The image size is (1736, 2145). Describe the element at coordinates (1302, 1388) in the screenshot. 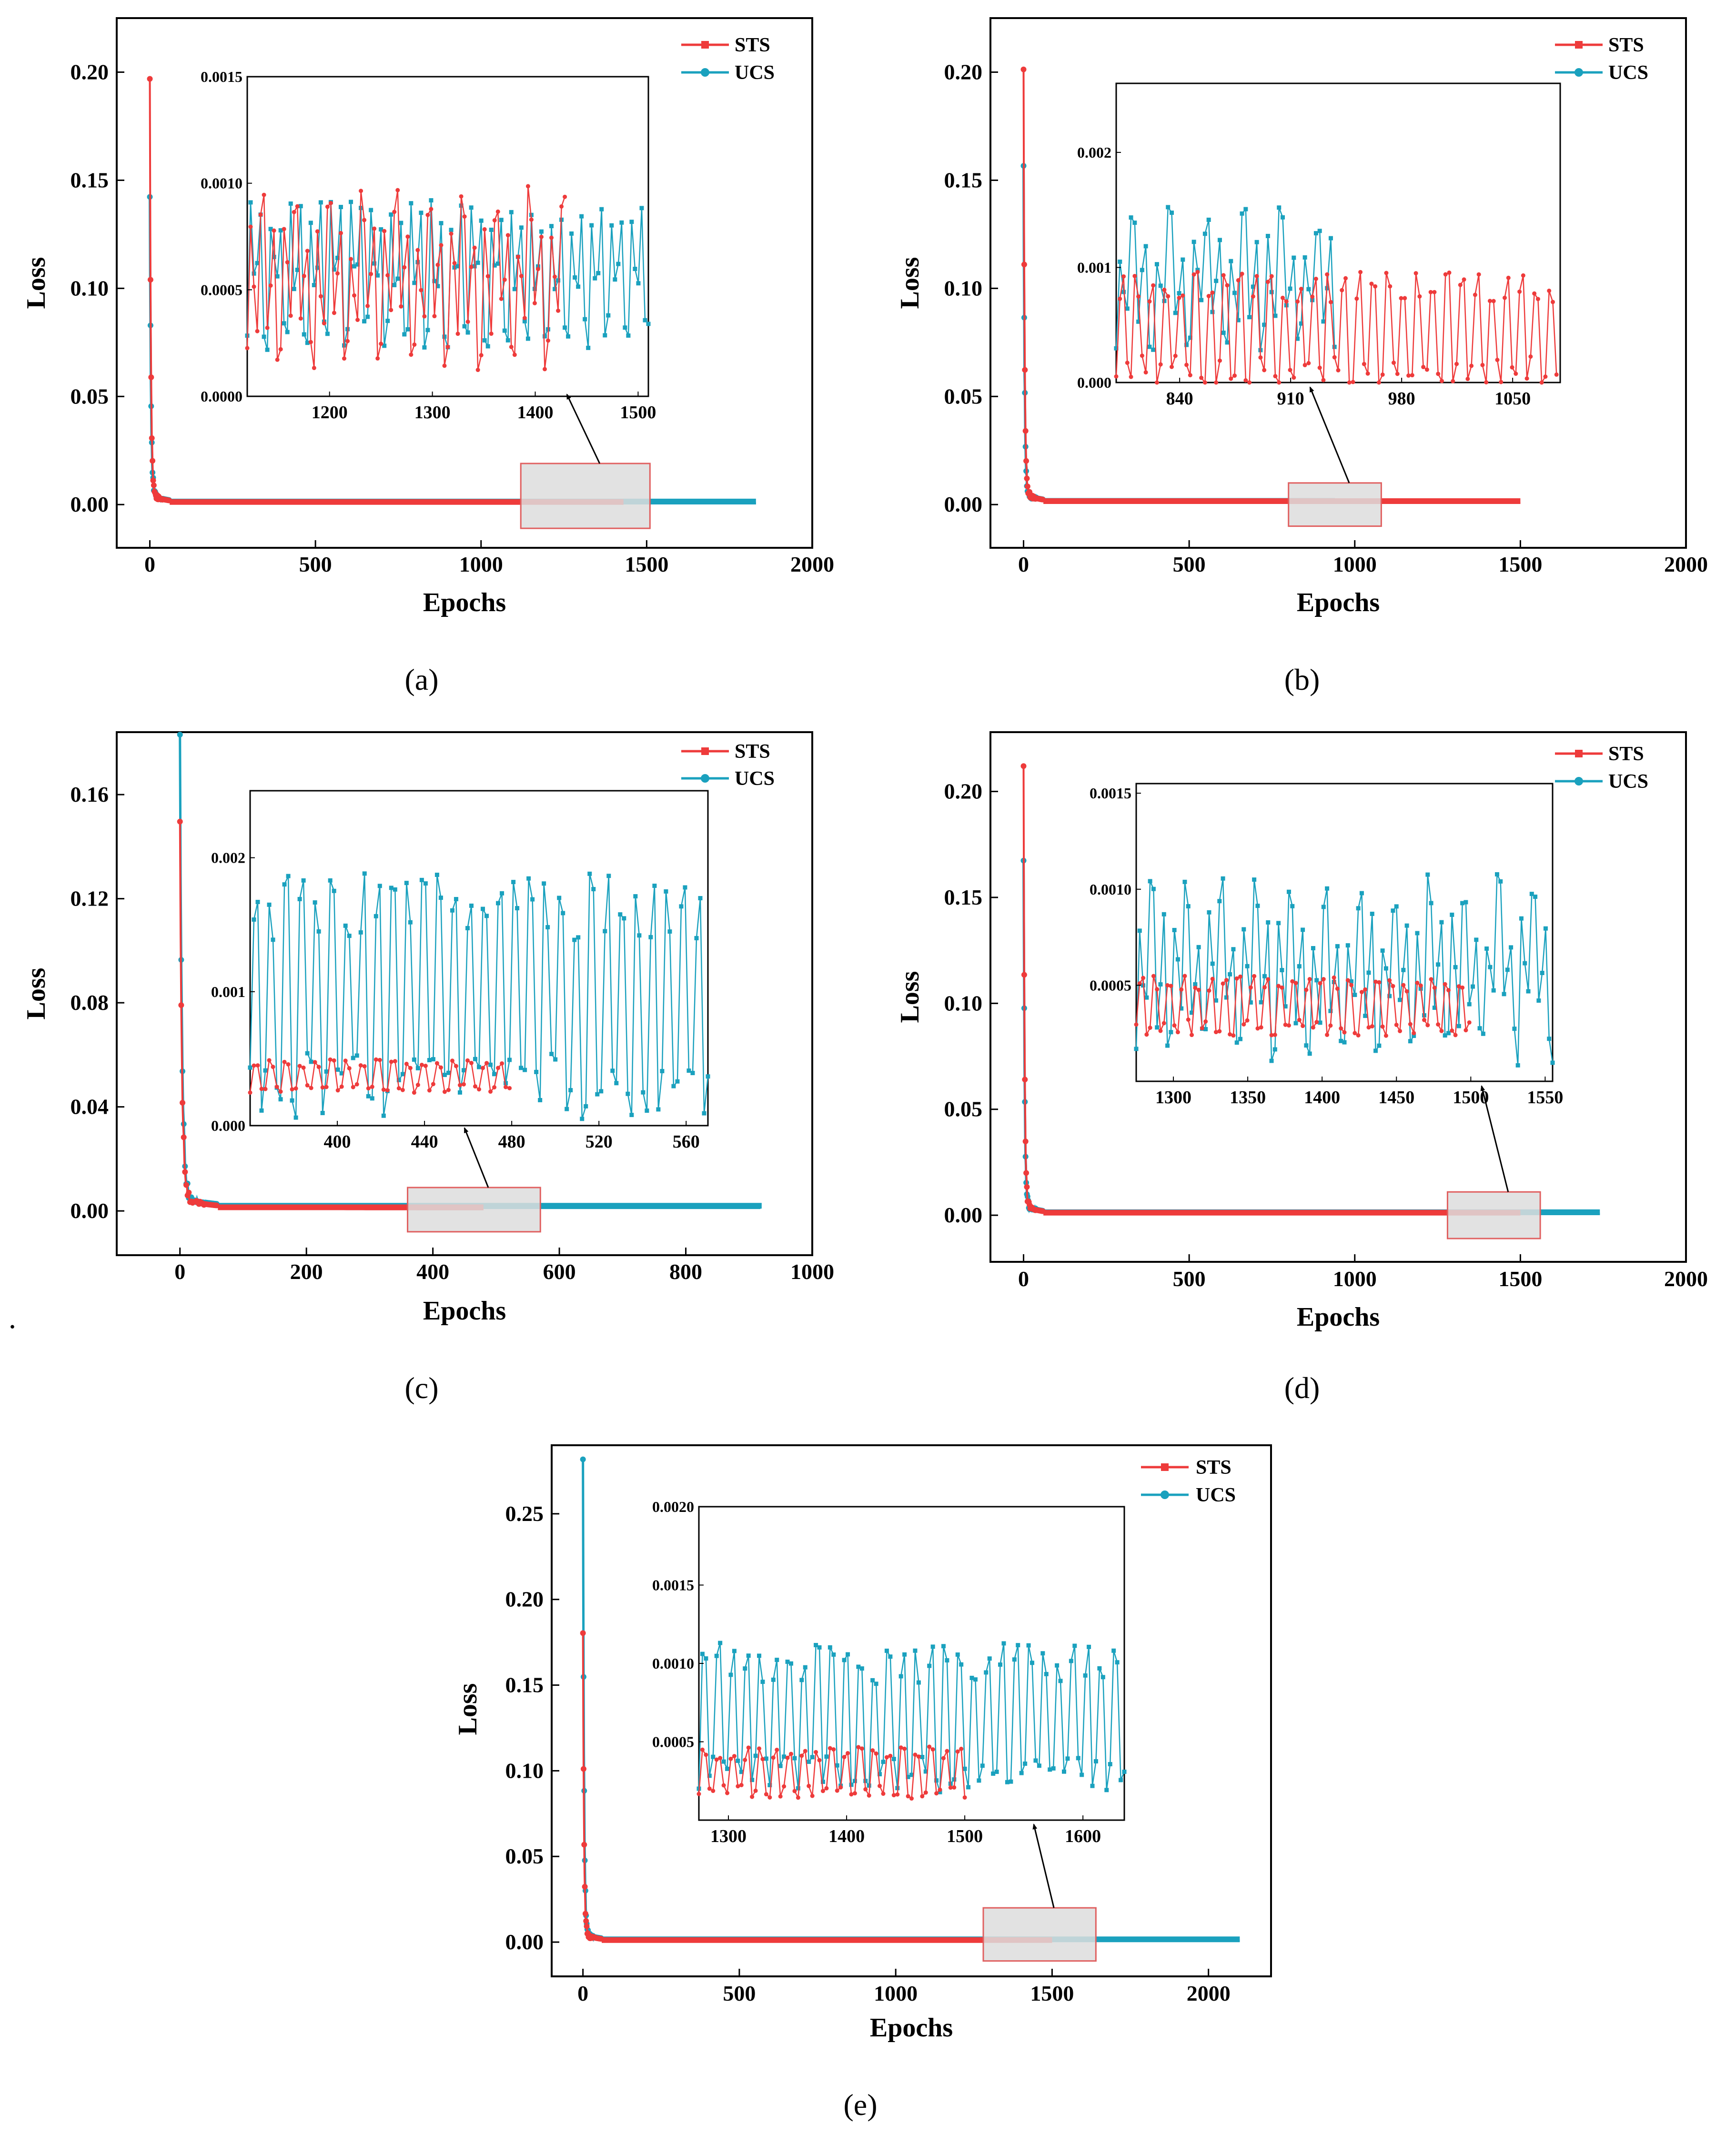

I see `d-caption: (d)` at that location.